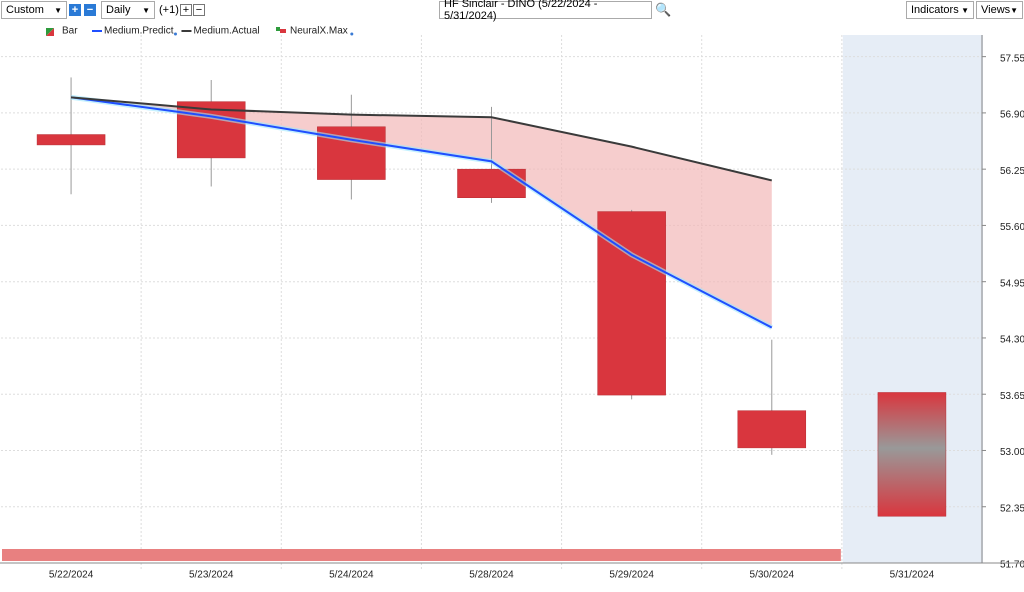  I want to click on offset-plus: +, so click(186, 10).